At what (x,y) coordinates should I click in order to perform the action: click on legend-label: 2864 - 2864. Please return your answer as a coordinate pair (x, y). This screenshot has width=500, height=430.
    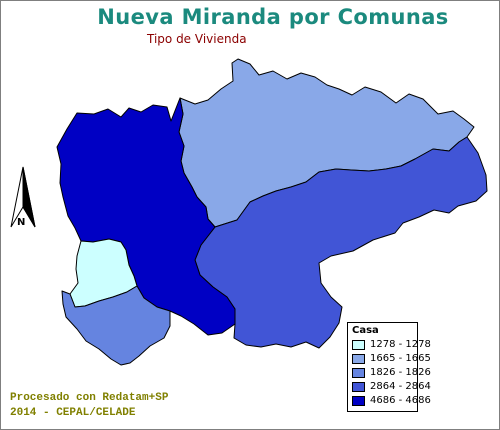
    Looking at the image, I should click on (400, 386).